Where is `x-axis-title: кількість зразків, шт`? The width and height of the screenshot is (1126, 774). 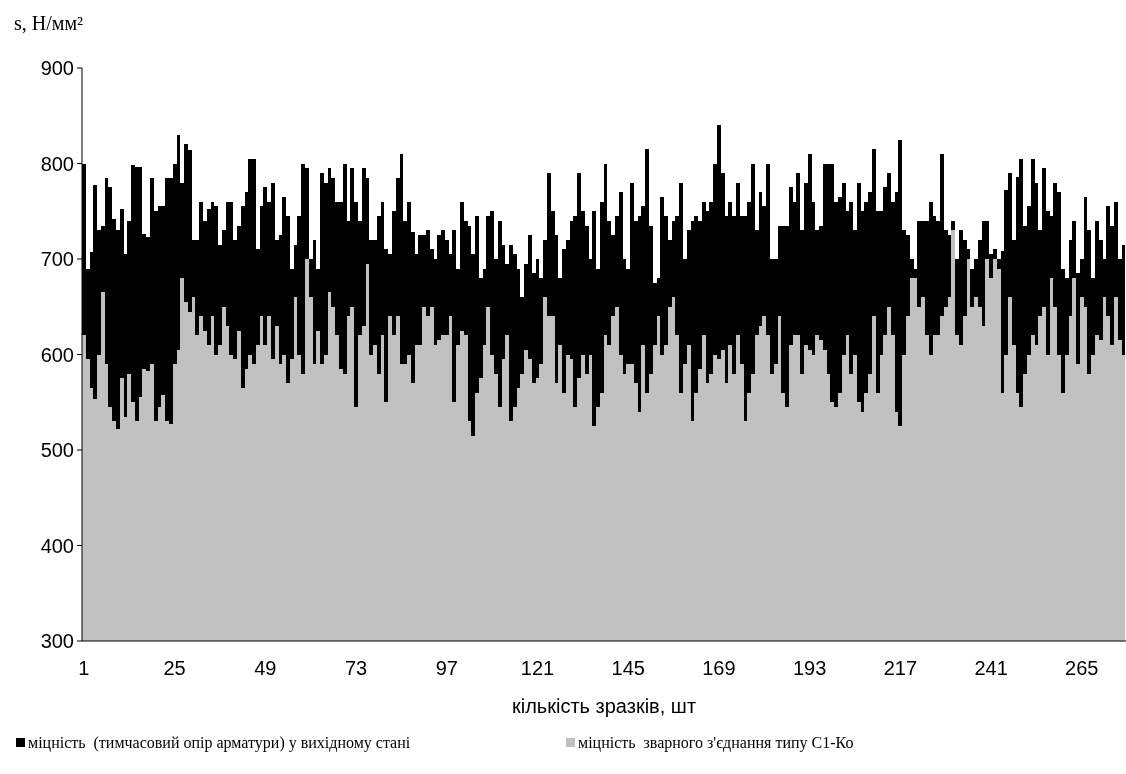 x-axis-title: кількість зразків, шт is located at coordinates (604, 706).